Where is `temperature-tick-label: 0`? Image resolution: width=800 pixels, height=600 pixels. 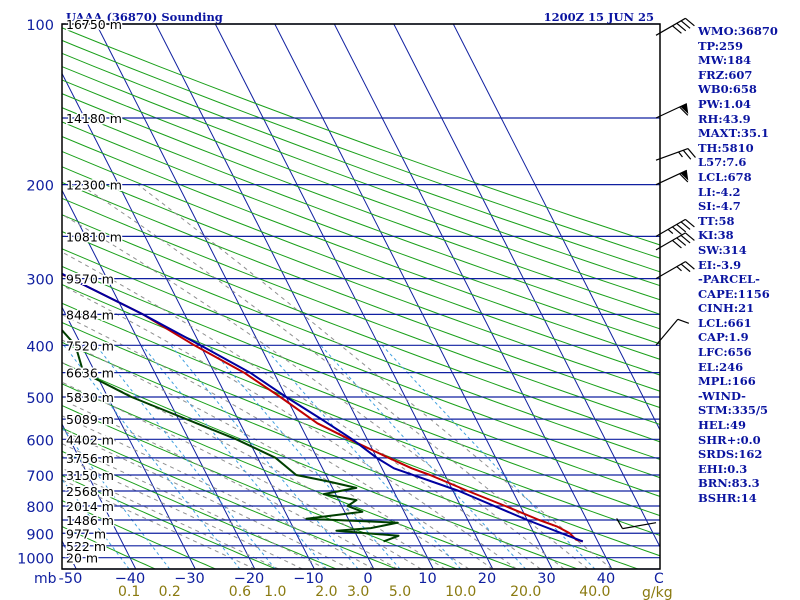 temperature-tick-label: 0 is located at coordinates (367, 579).